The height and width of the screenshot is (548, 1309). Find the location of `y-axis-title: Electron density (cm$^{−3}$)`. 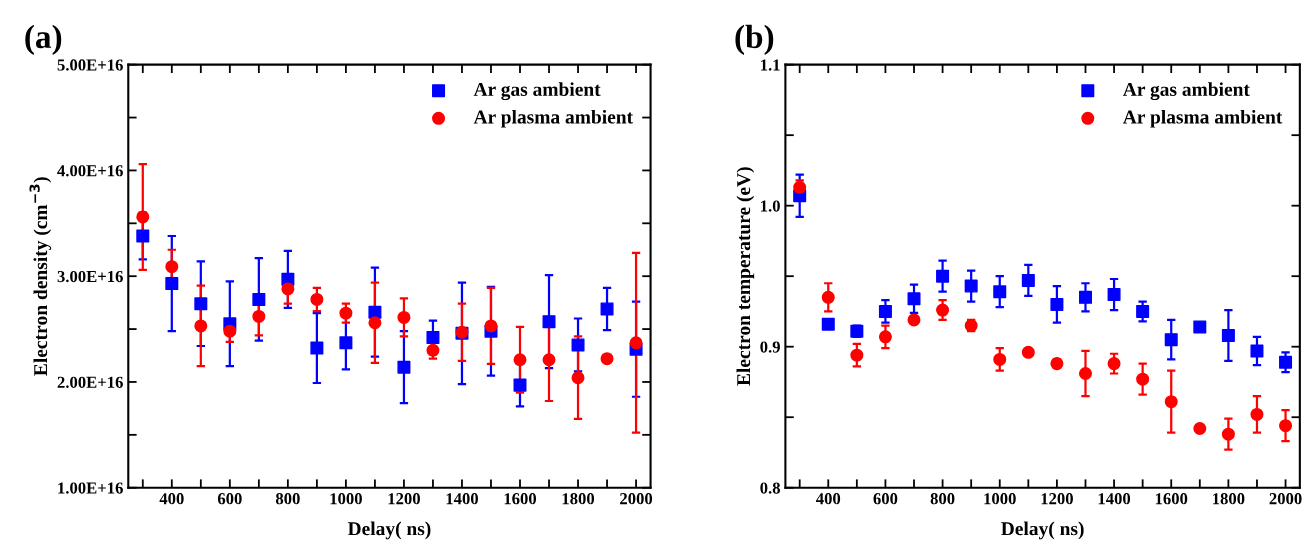

y-axis-title: Electron density (cm$^{−3}$) is located at coordinates (40, 276).